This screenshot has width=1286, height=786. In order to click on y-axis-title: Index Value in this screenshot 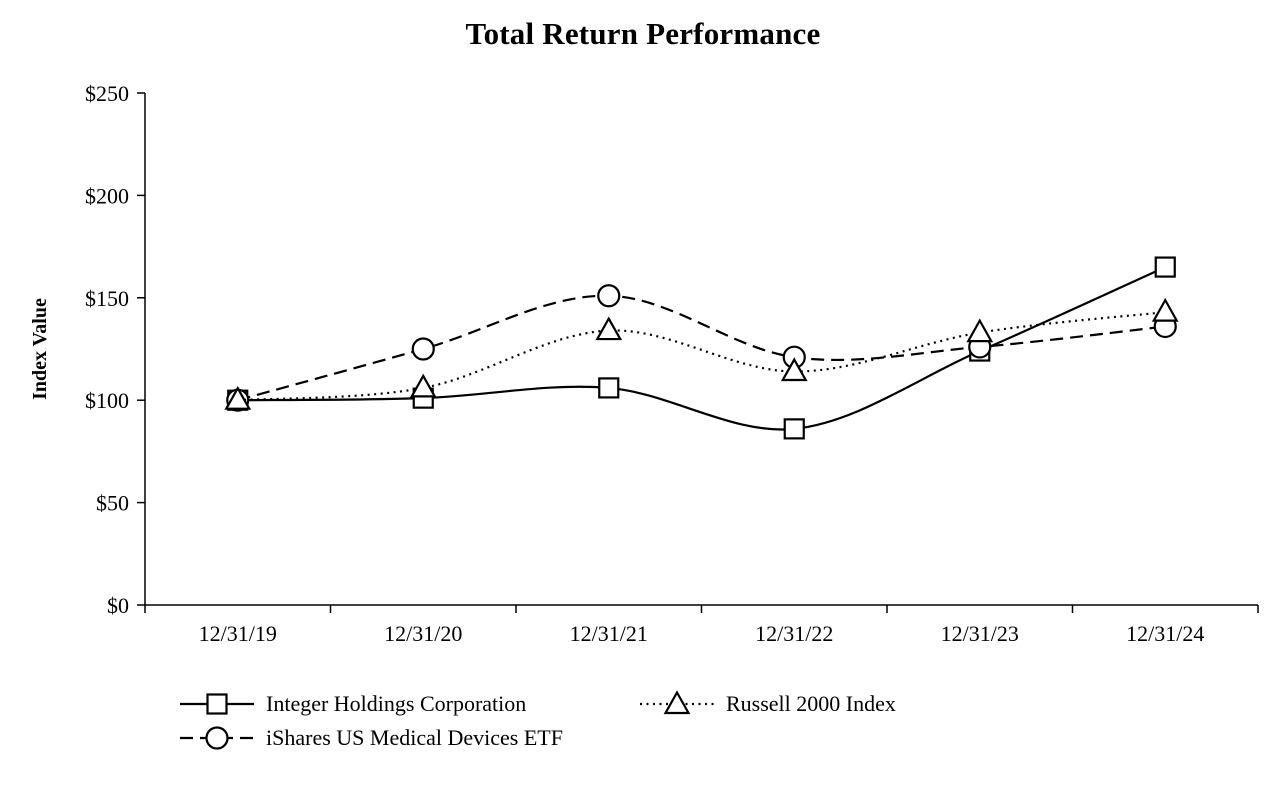, I will do `click(40, 349)`.